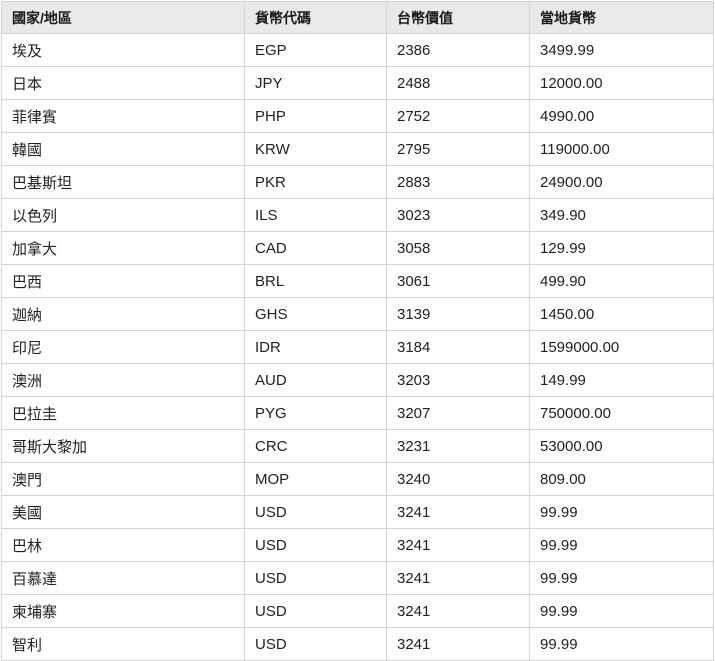  Describe the element at coordinates (123, 149) in the screenshot. I see `cell-country: 韓國` at that location.